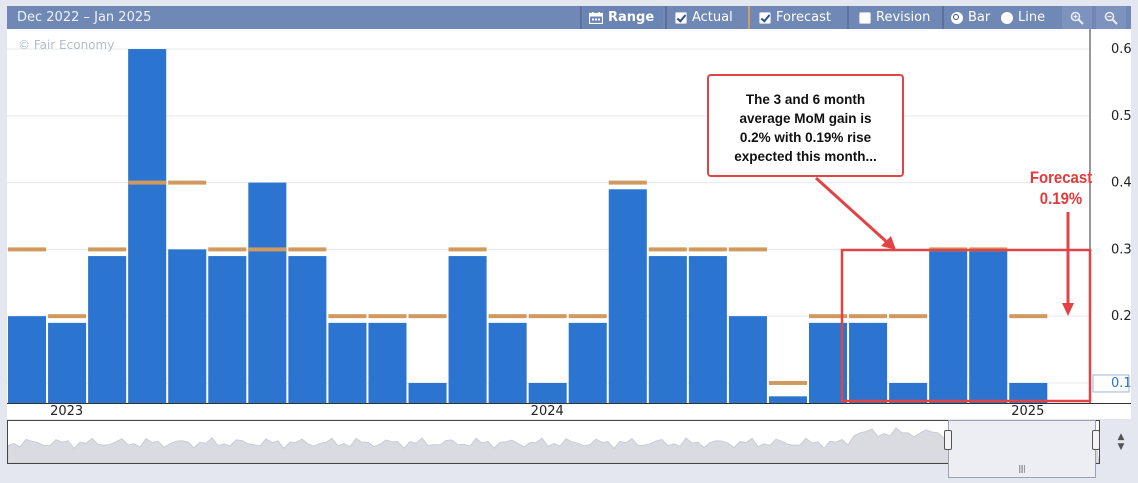 Image resolution: width=1138 pixels, height=483 pixels. I want to click on line-label: Line, so click(1032, 17).